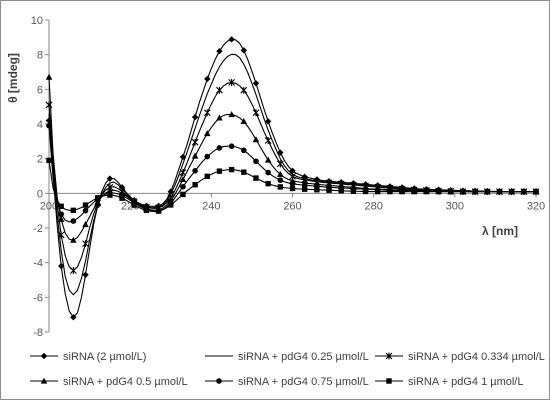 This screenshot has width=550, height=400. I want to click on y-tick-label: -6, so click(38, 298).